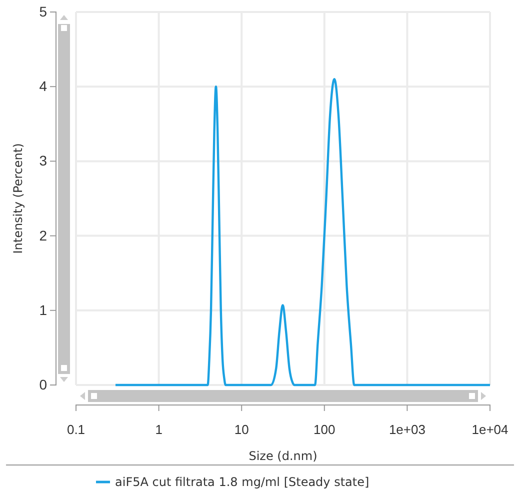 The height and width of the screenshot is (494, 516). What do you see at coordinates (283, 456) in the screenshot?
I see `x-axis-title: Size (d.nm)` at bounding box center [283, 456].